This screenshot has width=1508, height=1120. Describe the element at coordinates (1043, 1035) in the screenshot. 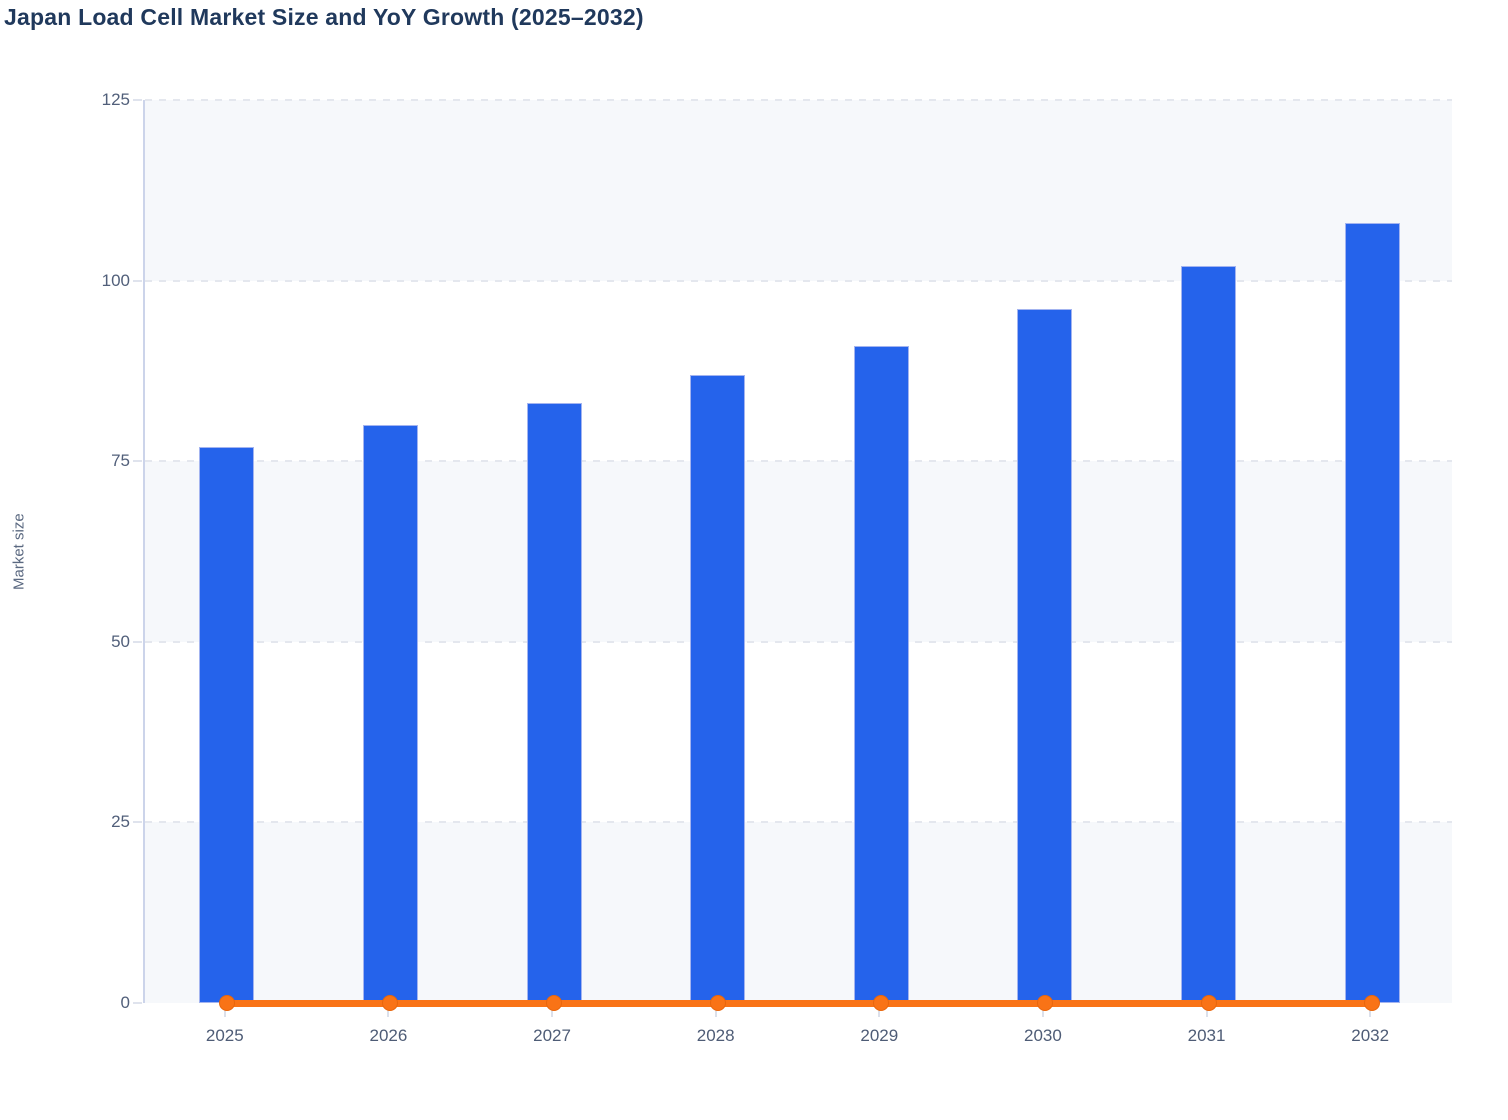

I see `x-tick-label-2030: 2030` at that location.